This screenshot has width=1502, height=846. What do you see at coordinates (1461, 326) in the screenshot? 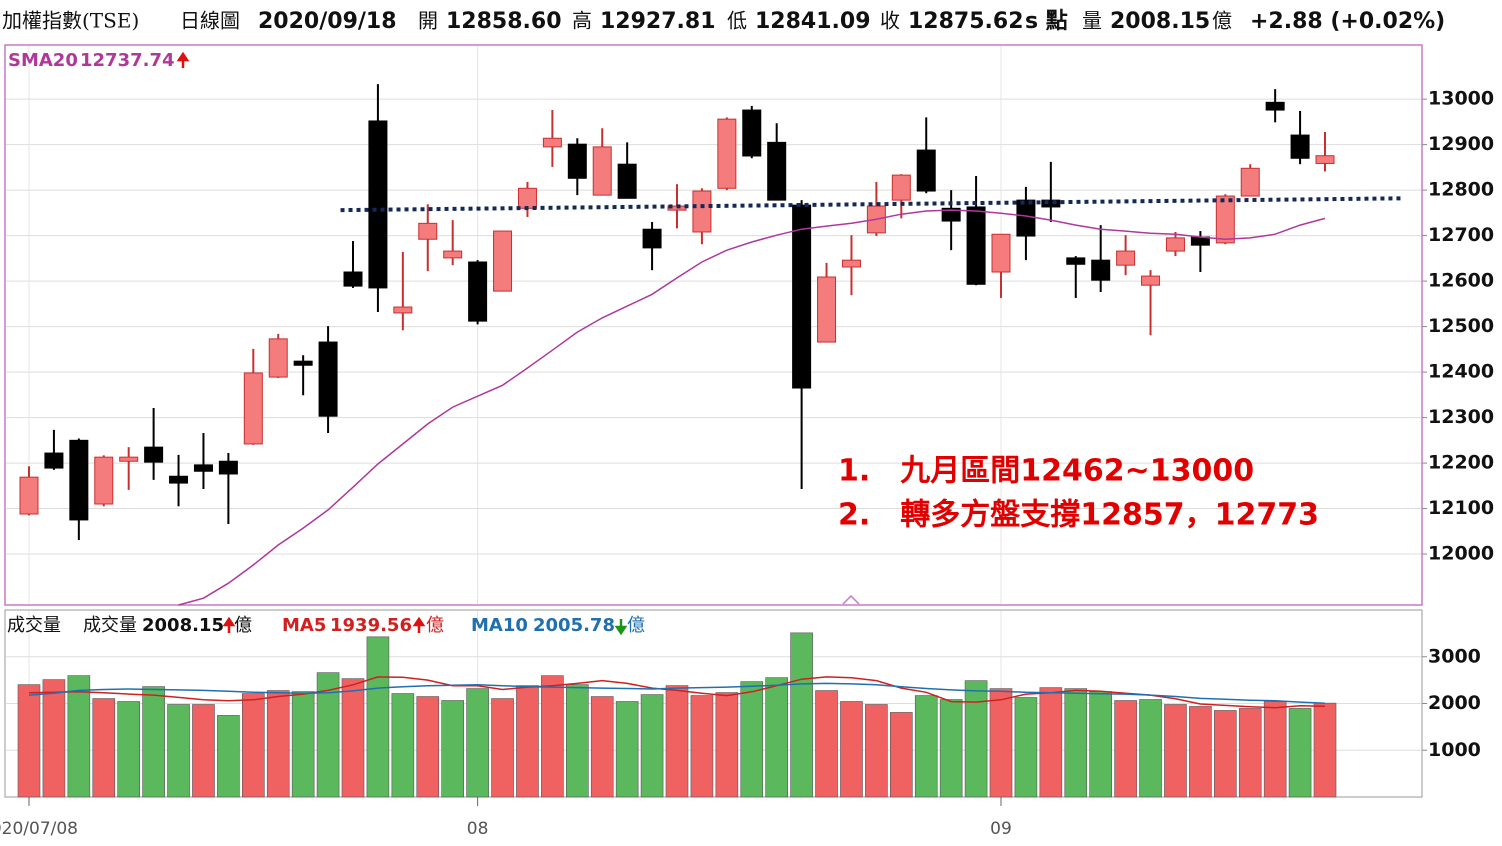
I see `y-tick-label: 12500` at bounding box center [1461, 326].